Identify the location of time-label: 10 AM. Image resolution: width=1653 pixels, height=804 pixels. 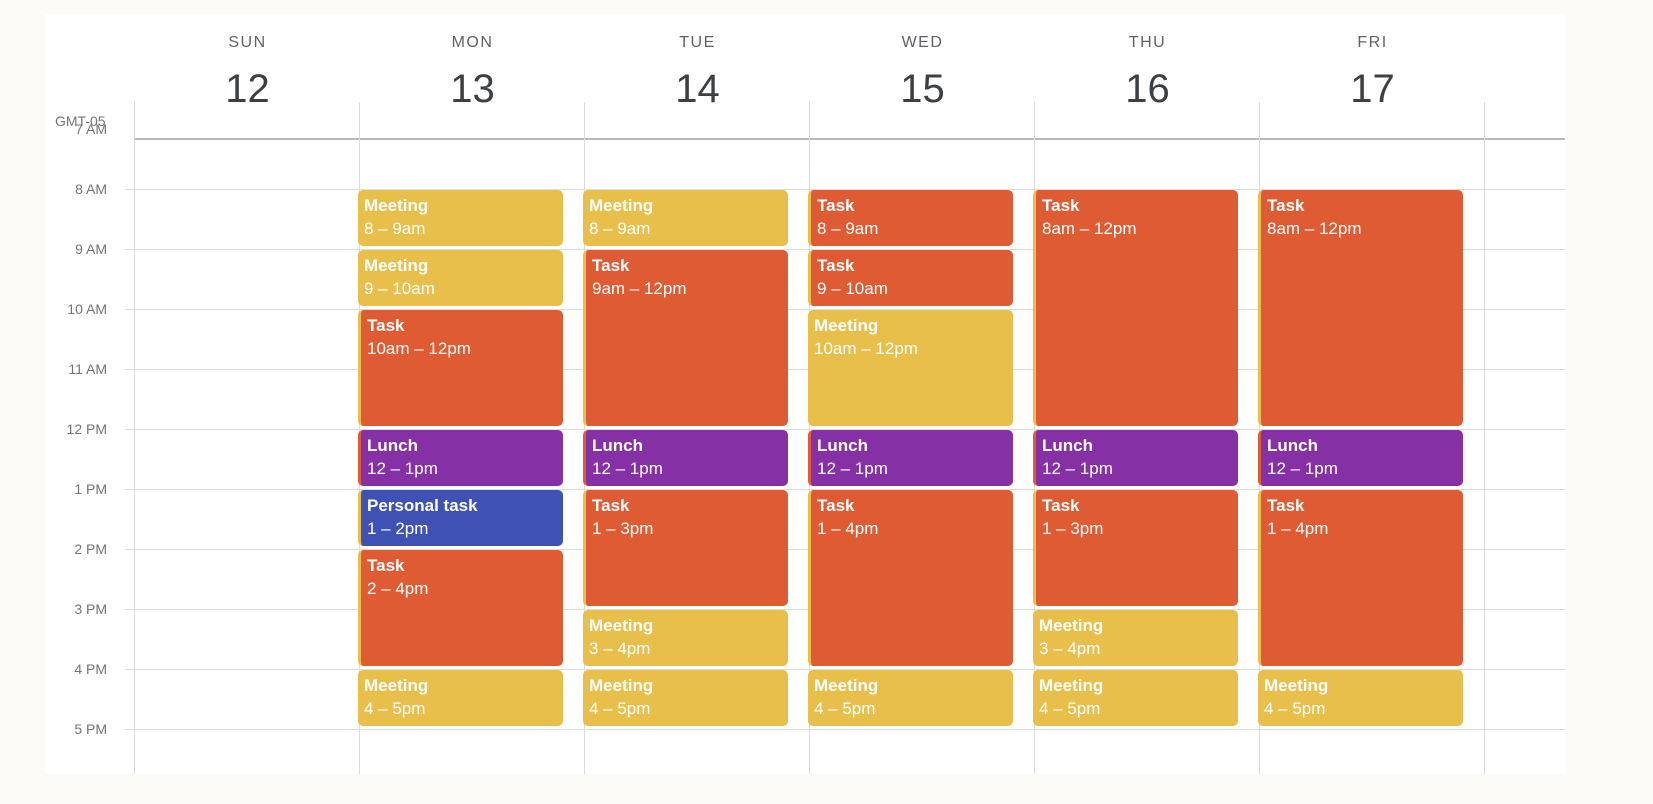
(87, 309).